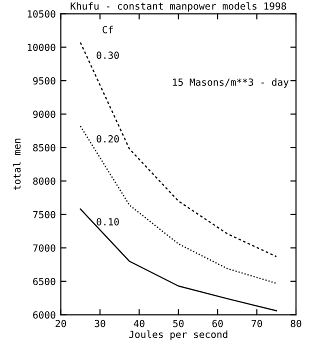 Image resolution: width=320 pixels, height=344 pixels. Describe the element at coordinates (44, 248) in the screenshot. I see `y-tick-label: 7000` at that location.